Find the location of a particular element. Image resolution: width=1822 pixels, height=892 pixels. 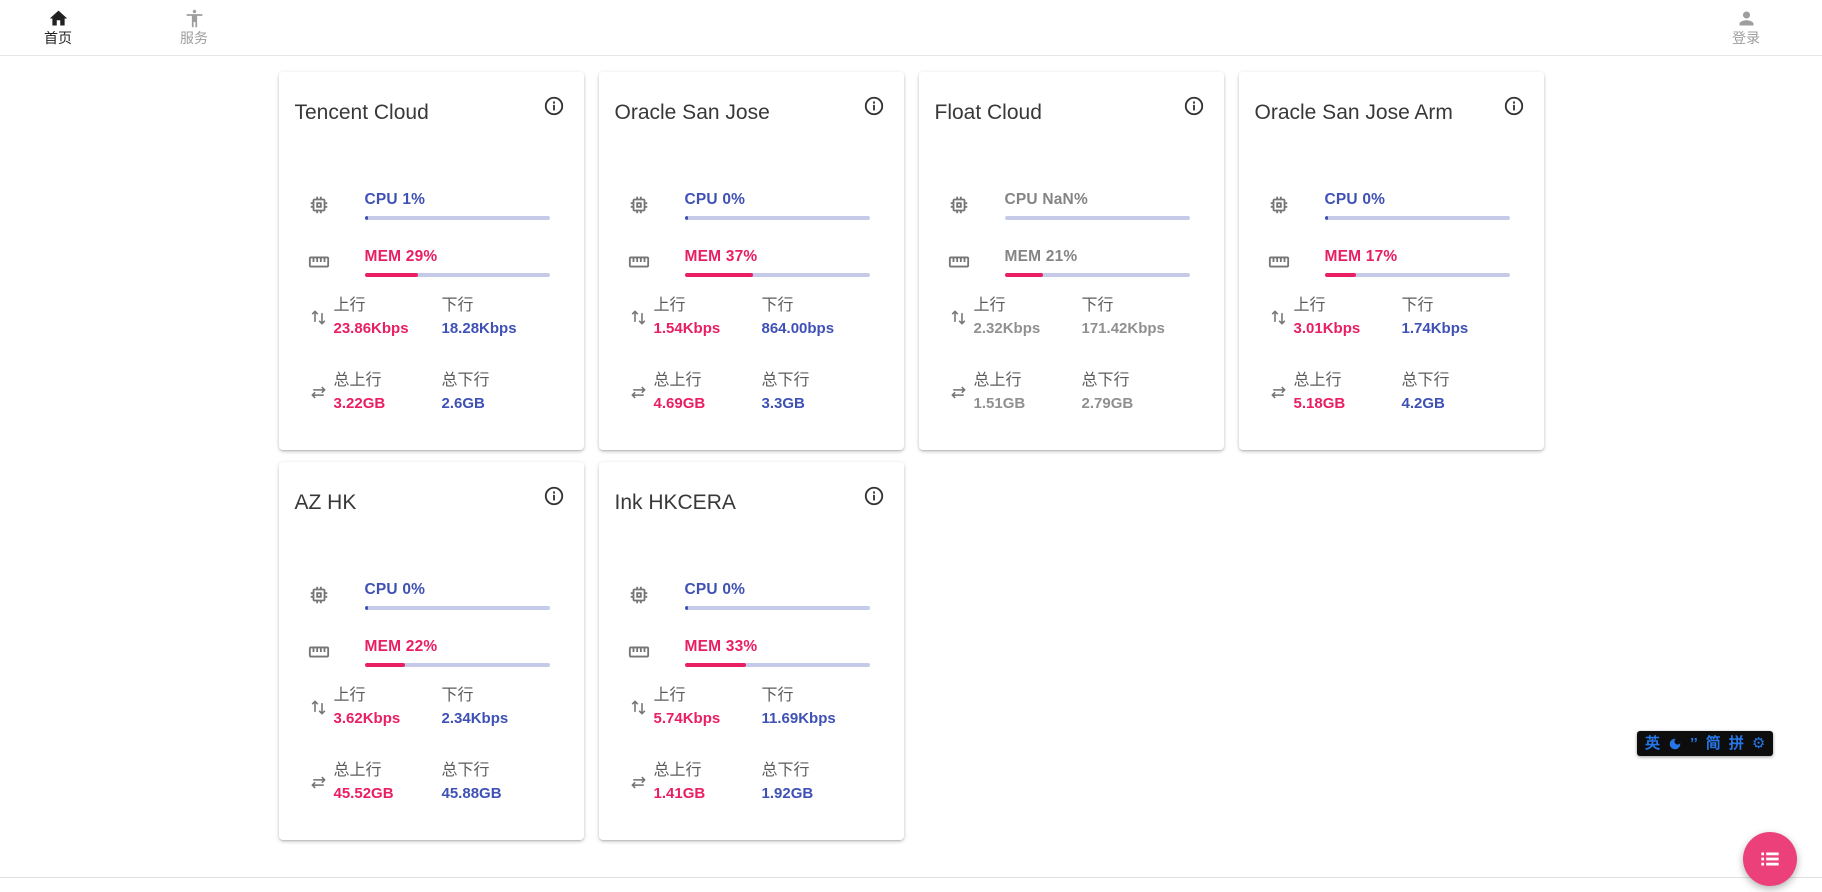

net-speed-row: 上行 1.54Kbps 下行 864.00bps is located at coordinates (751, 317).